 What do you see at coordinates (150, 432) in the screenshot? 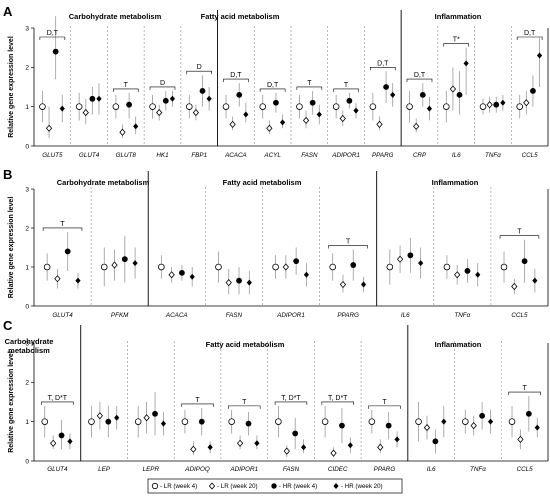
I see `gene-group-lepr: LEPR` at bounding box center [150, 432].